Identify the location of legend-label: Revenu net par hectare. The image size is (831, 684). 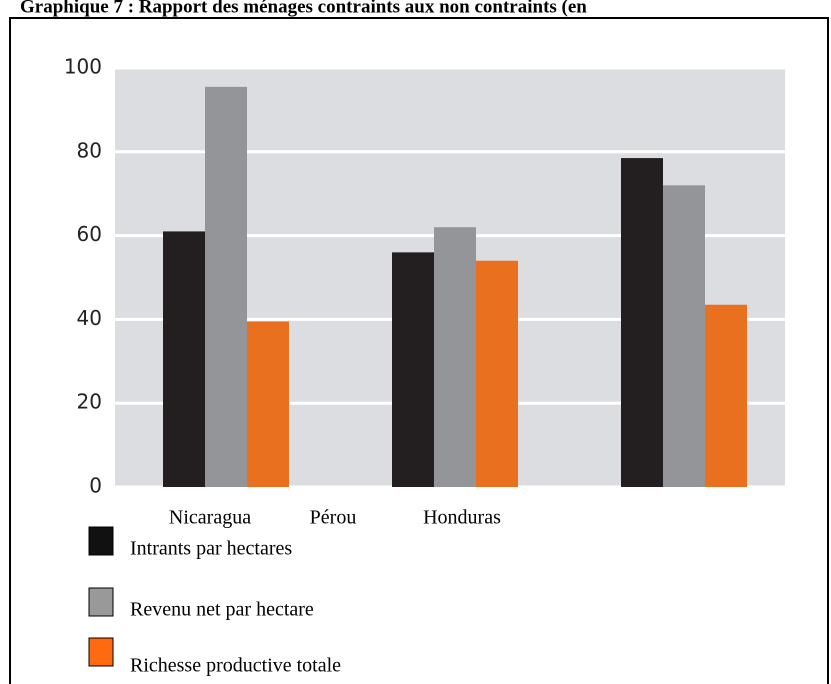
(222, 610).